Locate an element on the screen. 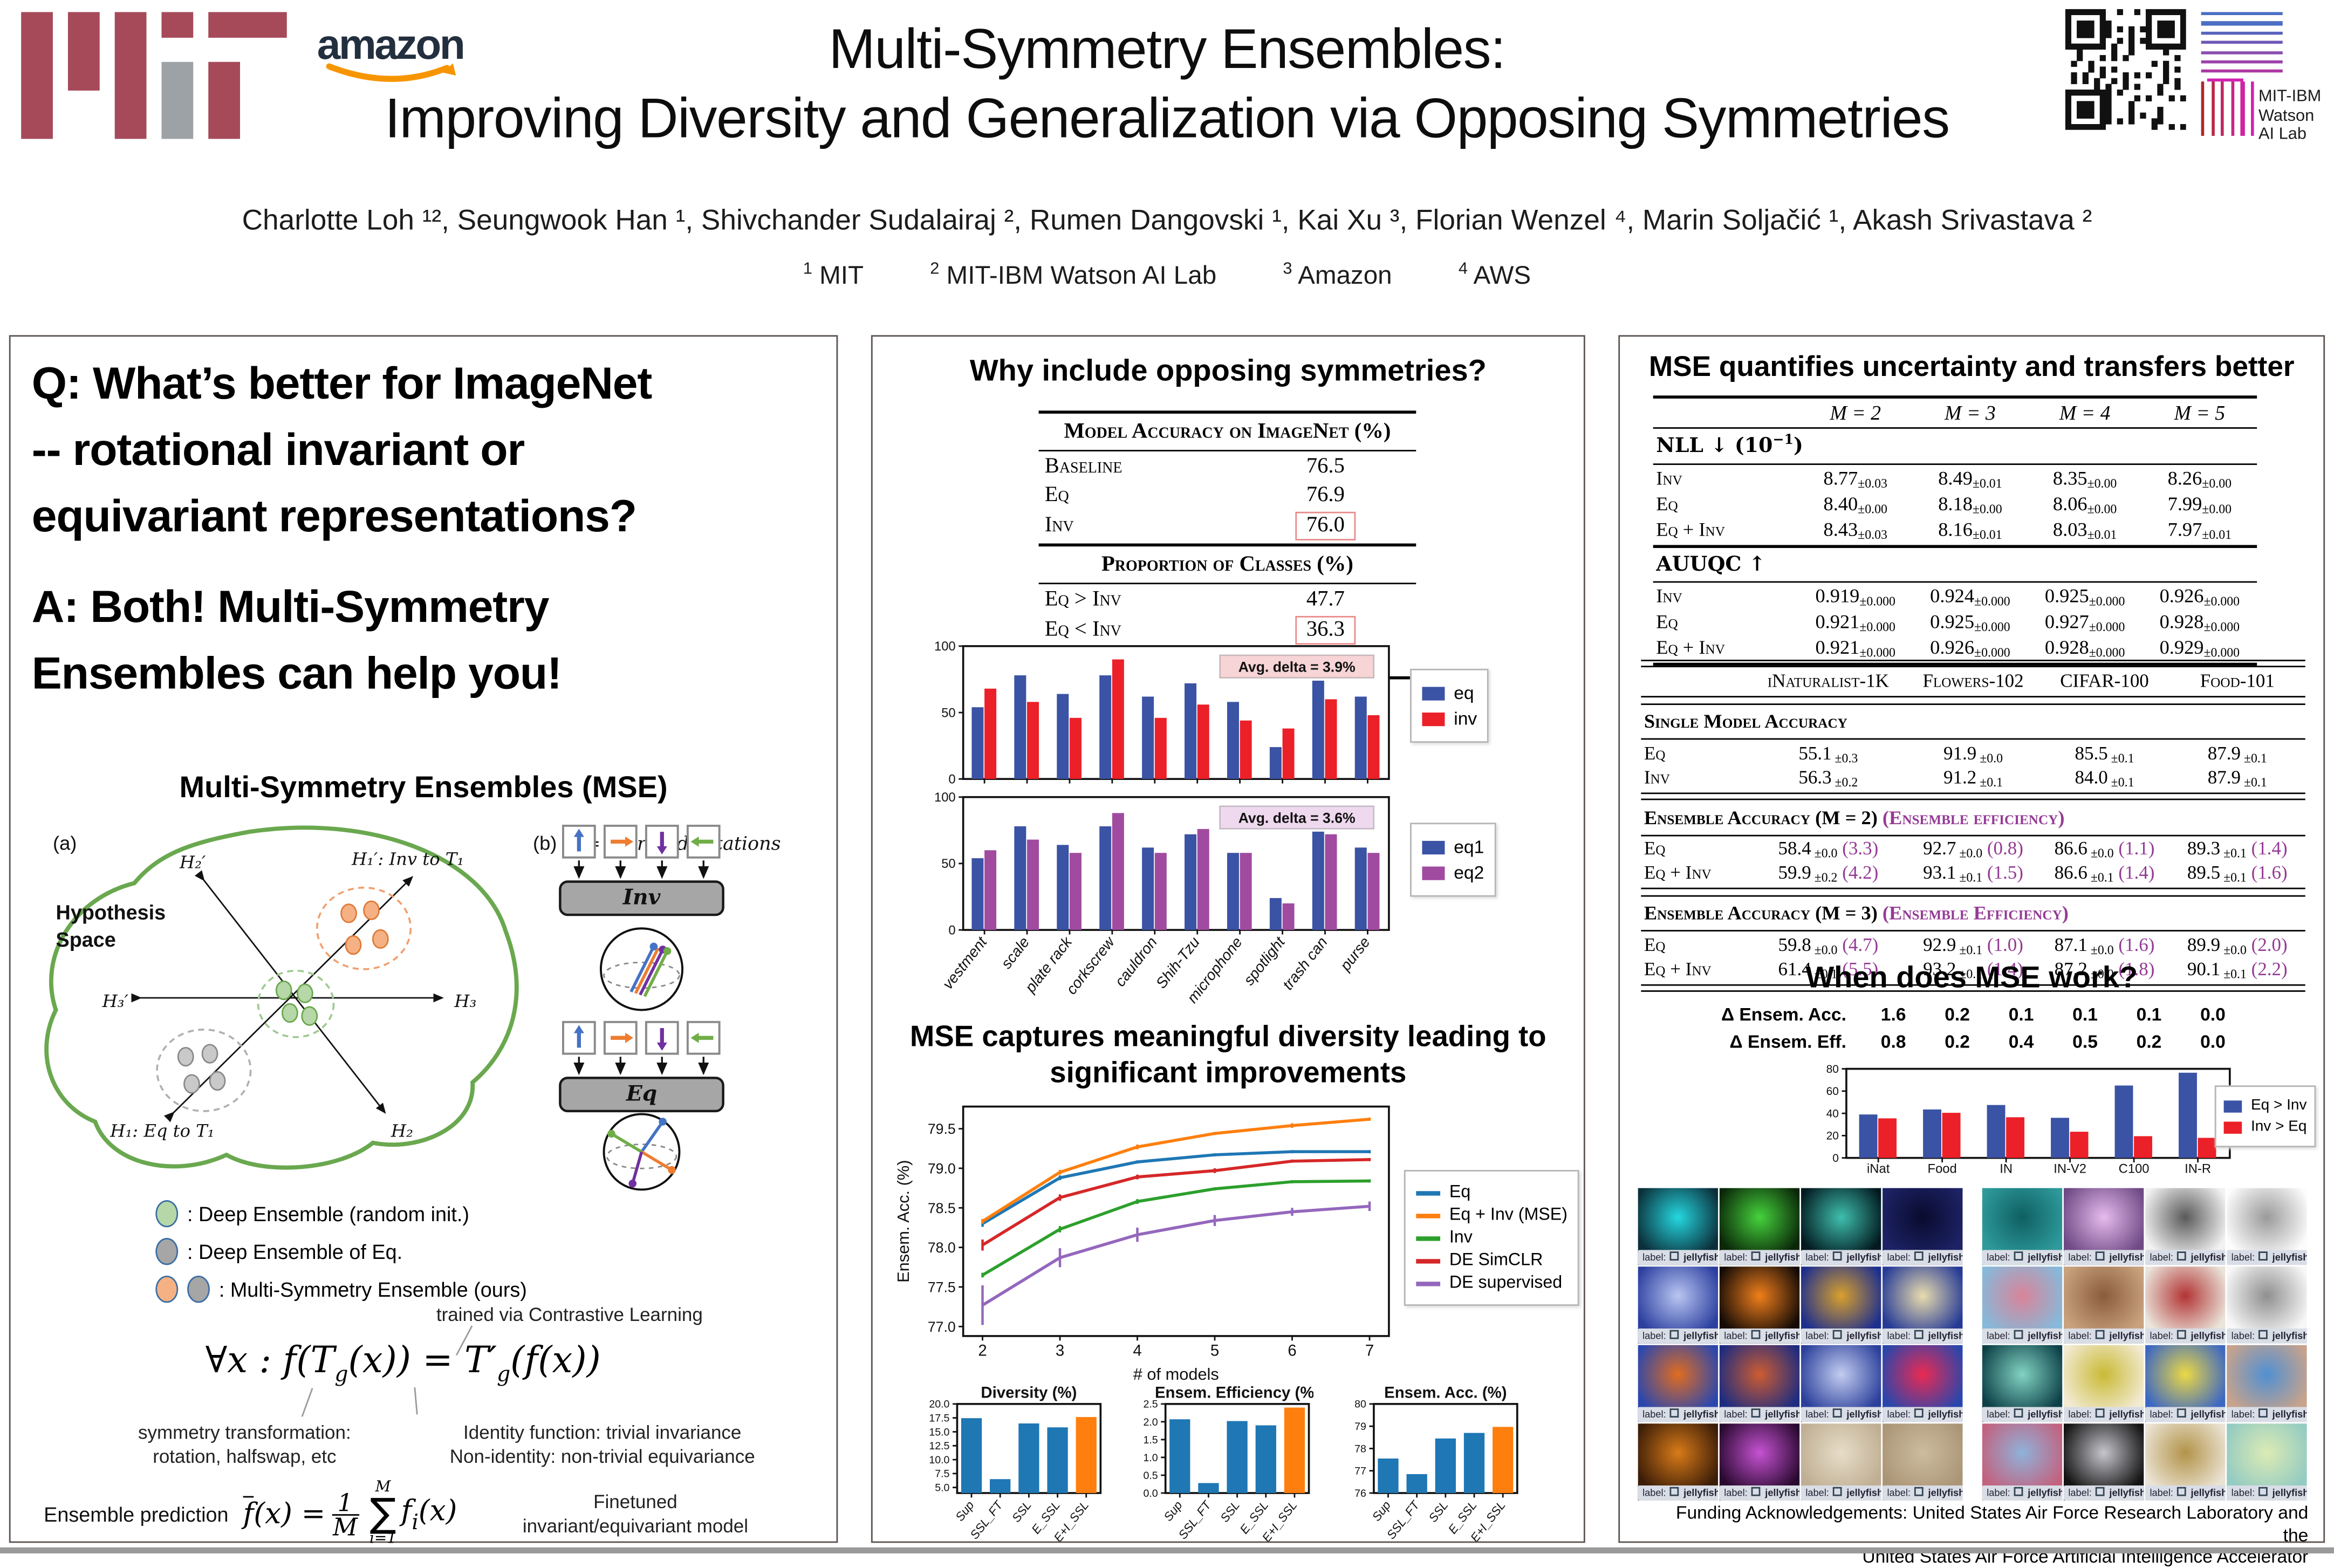 The height and width of the screenshot is (1568, 2334). invariance-equation: ∀x : f(Tg(x)) = T′g(f(x)) is located at coordinates (403, 1363).